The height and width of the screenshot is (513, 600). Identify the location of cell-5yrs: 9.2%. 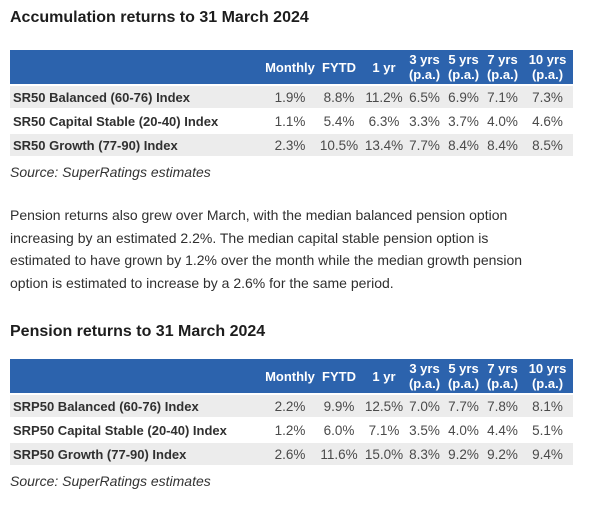
(463, 455).